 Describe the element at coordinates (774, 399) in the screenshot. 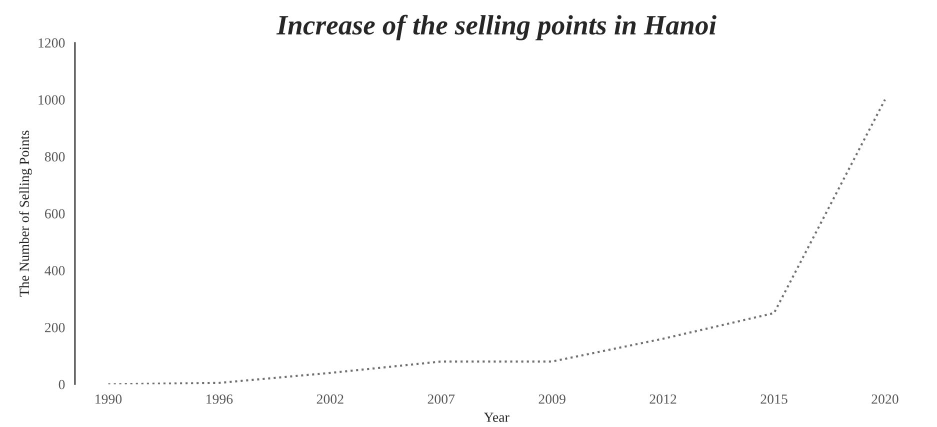

I see `x-tick-label: 2015` at that location.